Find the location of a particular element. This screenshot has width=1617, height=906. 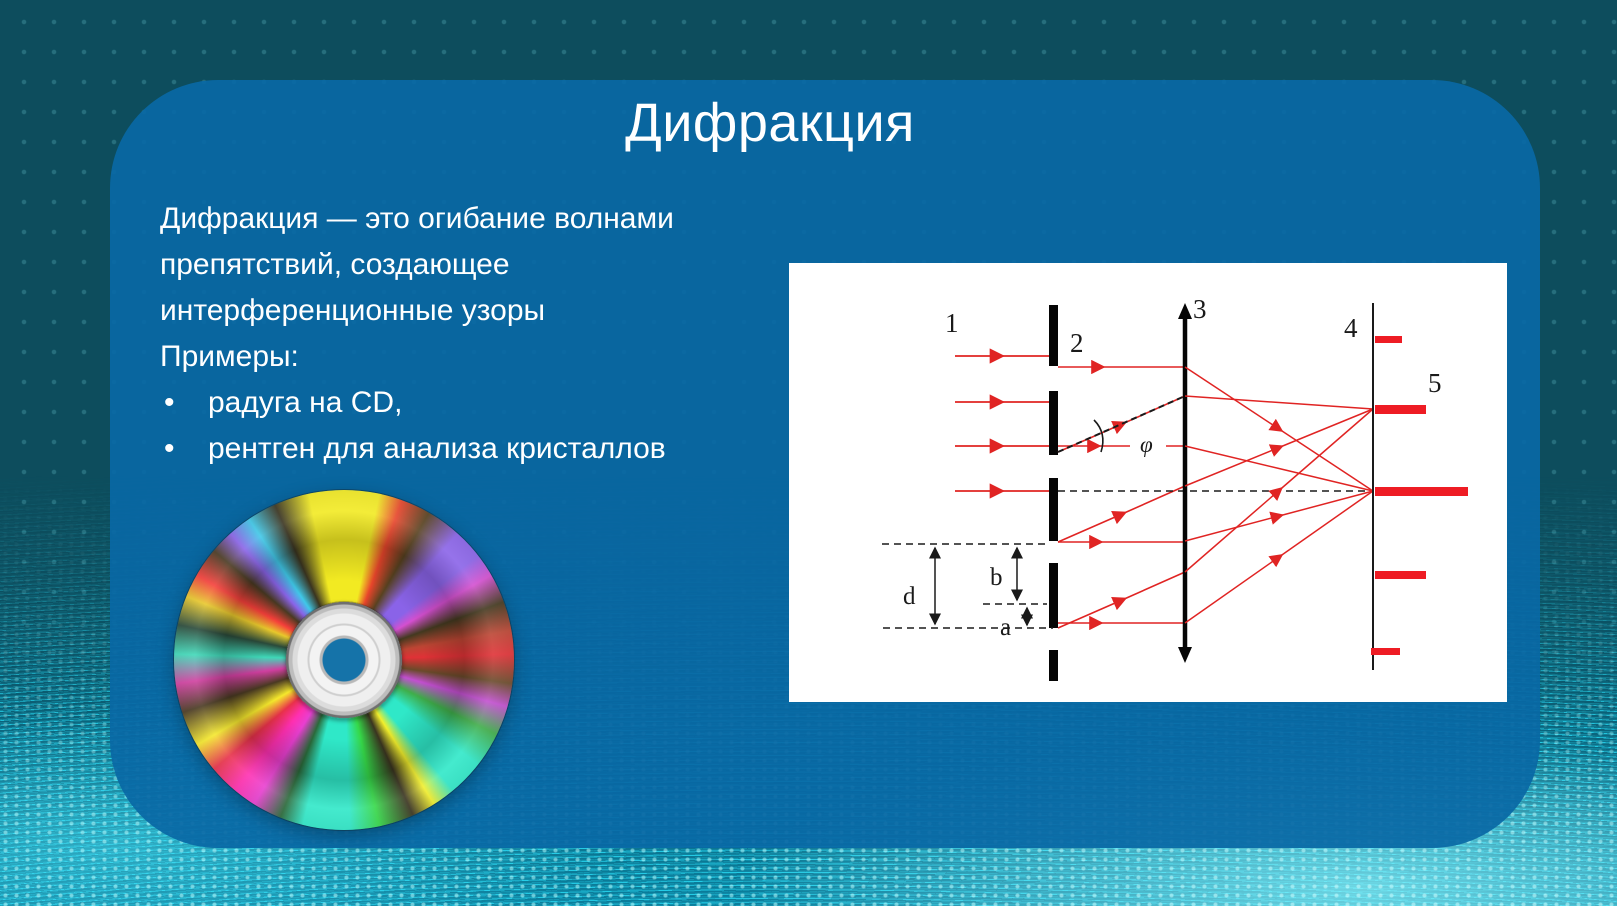

label-screen: 4 is located at coordinates (1351, 328).